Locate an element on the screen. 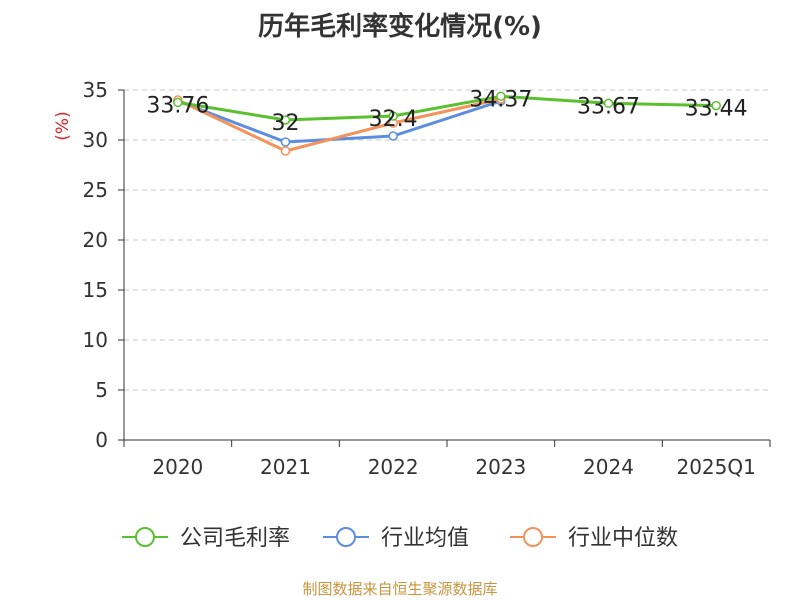 The width and height of the screenshot is (800, 600). y-tick-label: 25 is located at coordinates (95, 190).